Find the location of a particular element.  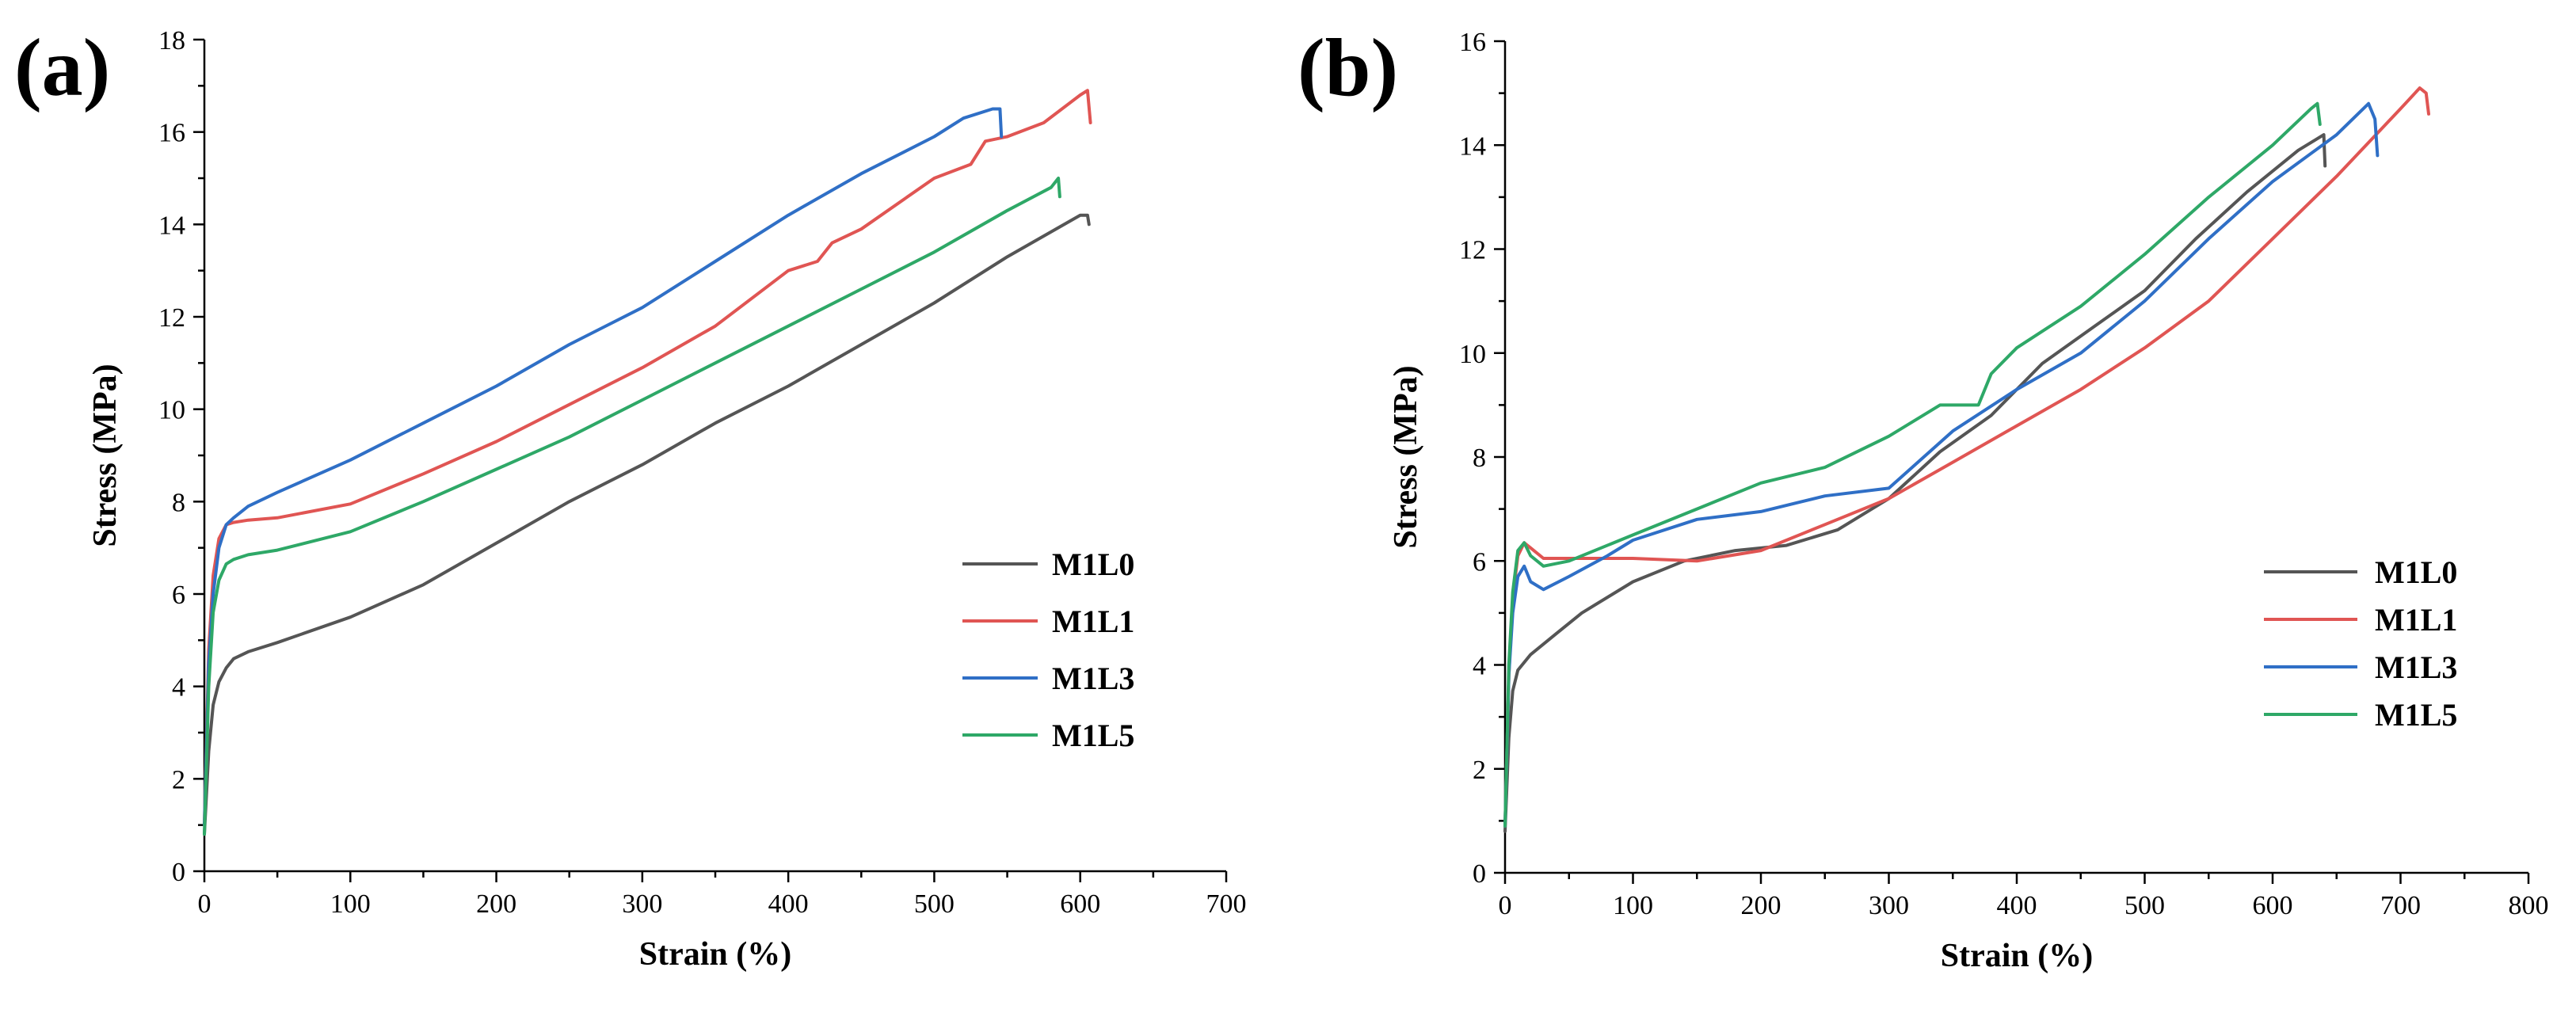

panel-label: (a) is located at coordinates (62, 67).